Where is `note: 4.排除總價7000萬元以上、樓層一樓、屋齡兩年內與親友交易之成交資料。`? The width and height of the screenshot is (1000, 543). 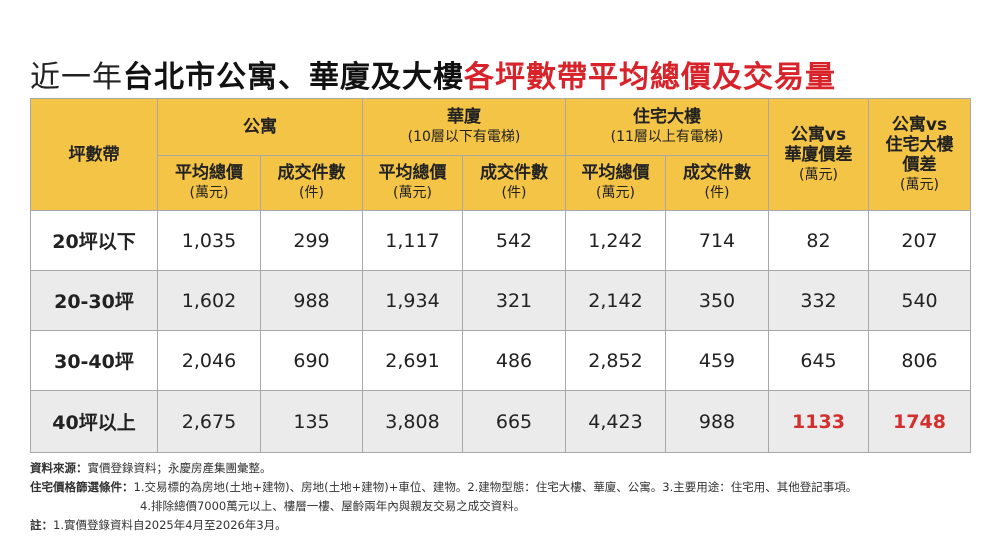 note: 4.排除總價7000萬元以上、樓層一樓、屋齡兩年內與親友交易之成交資料。 is located at coordinates (443, 506).